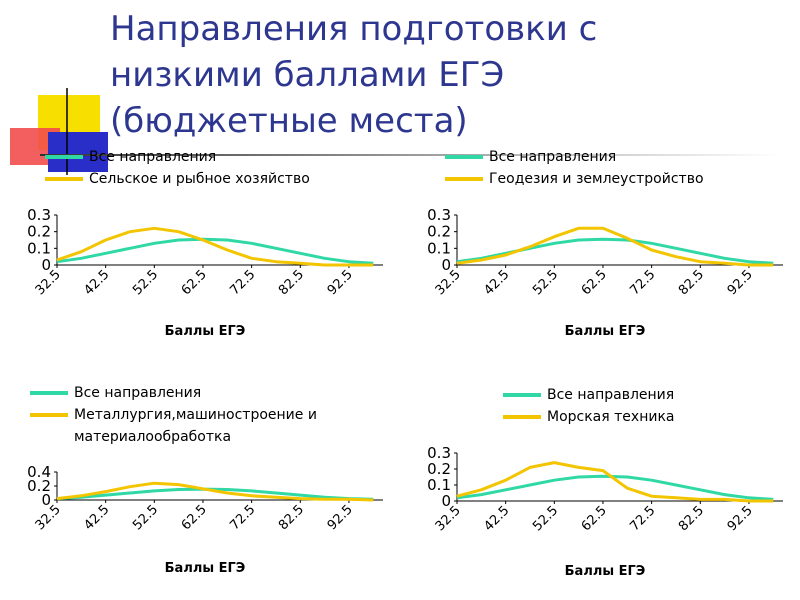 The height and width of the screenshot is (600, 800). I want to click on legend-entry: Сельское и рыбное хозяйство, so click(215, 179).